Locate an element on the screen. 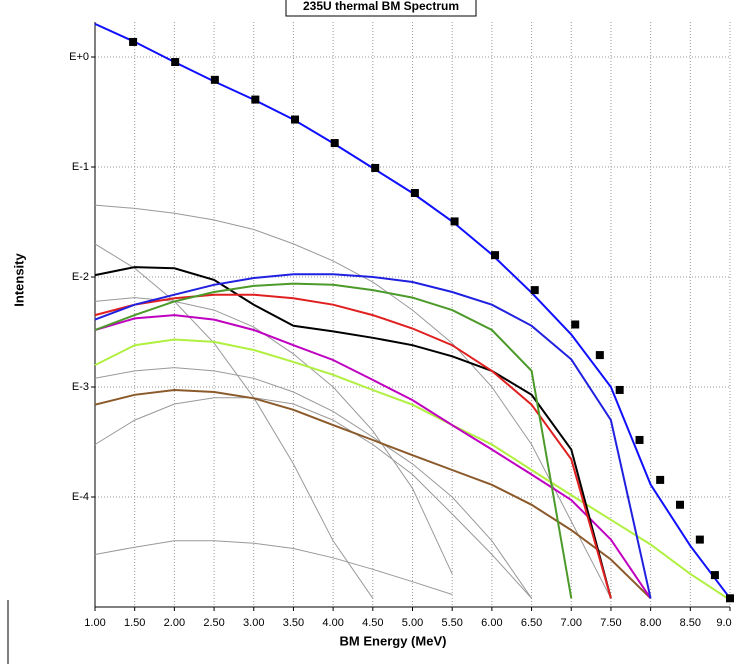 This screenshot has width=735, height=664. y-tick-label: E-2 is located at coordinates (80, 277).